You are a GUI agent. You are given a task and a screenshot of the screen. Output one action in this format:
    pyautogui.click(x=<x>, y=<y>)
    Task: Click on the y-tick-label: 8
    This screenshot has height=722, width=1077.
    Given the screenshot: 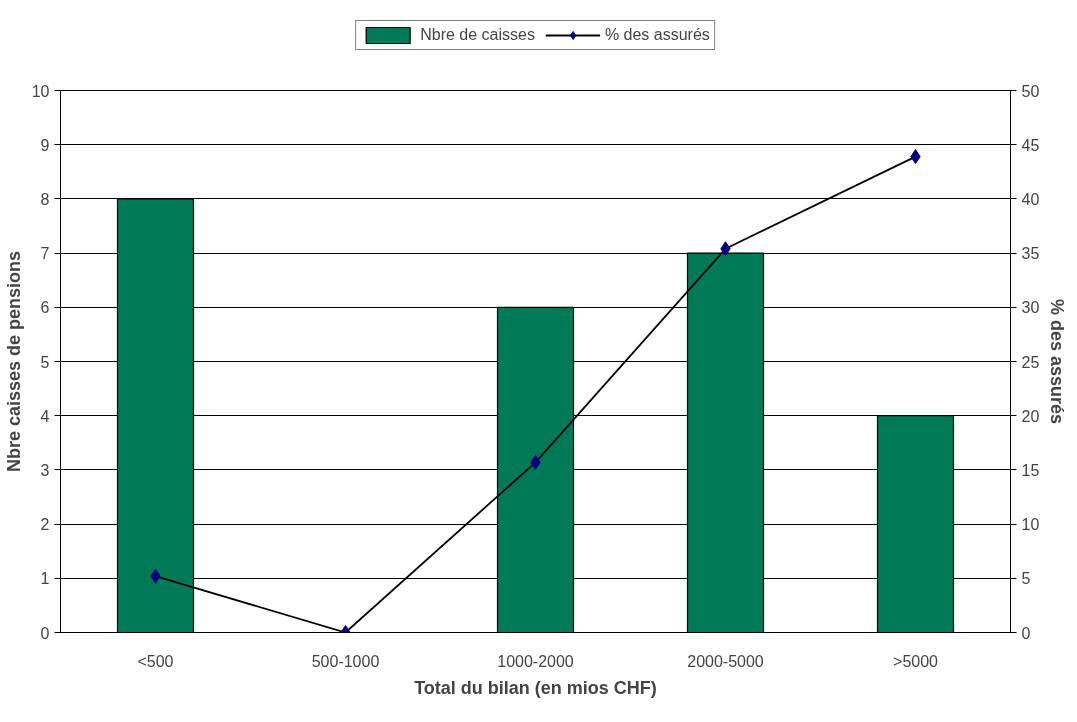 What is the action you would take?
    pyautogui.click(x=45, y=199)
    